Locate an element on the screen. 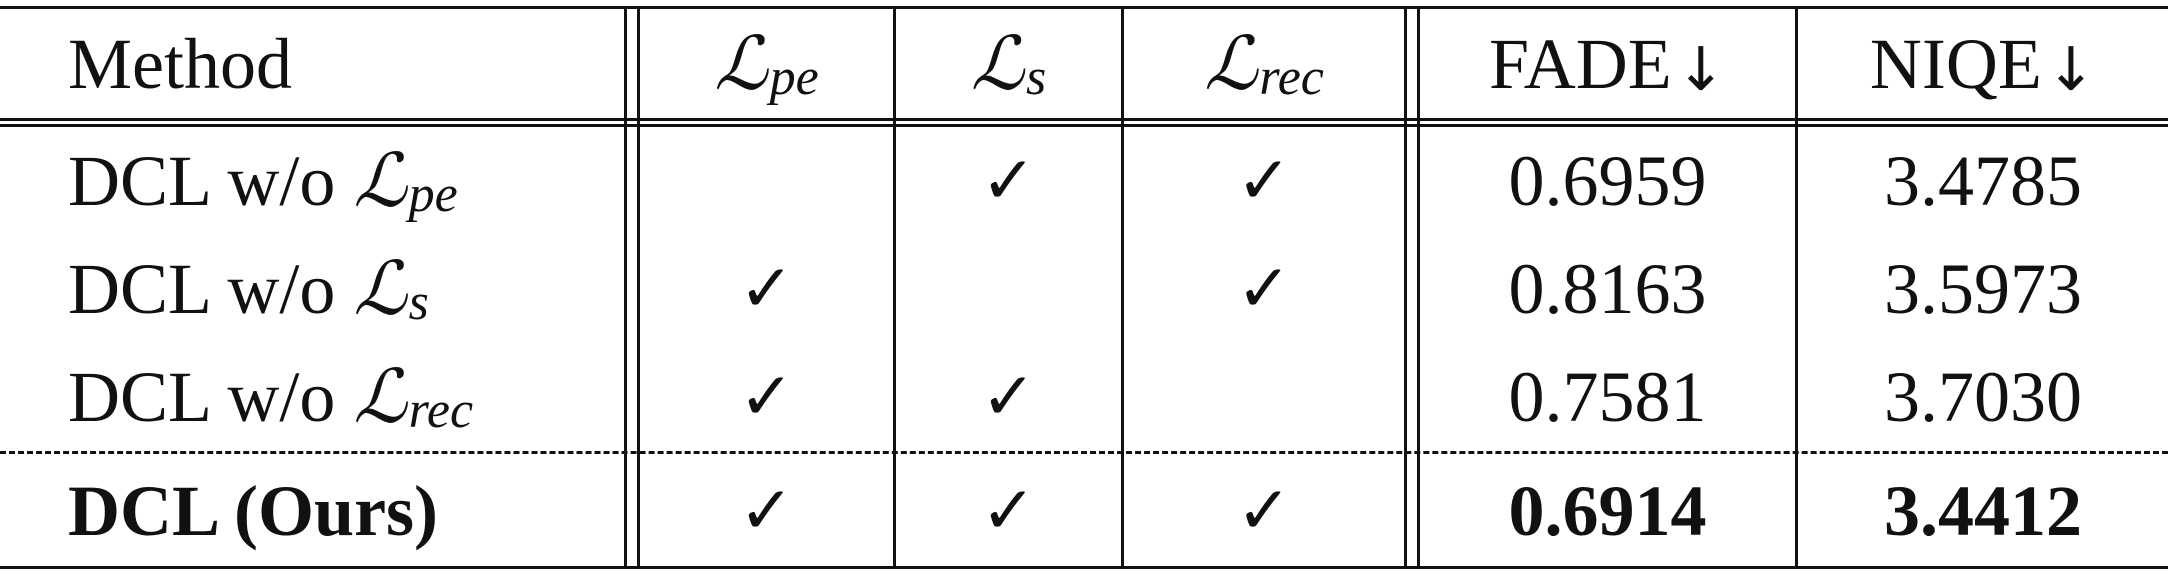 This screenshot has width=2168, height=579. header-method: Method is located at coordinates (343, 63).